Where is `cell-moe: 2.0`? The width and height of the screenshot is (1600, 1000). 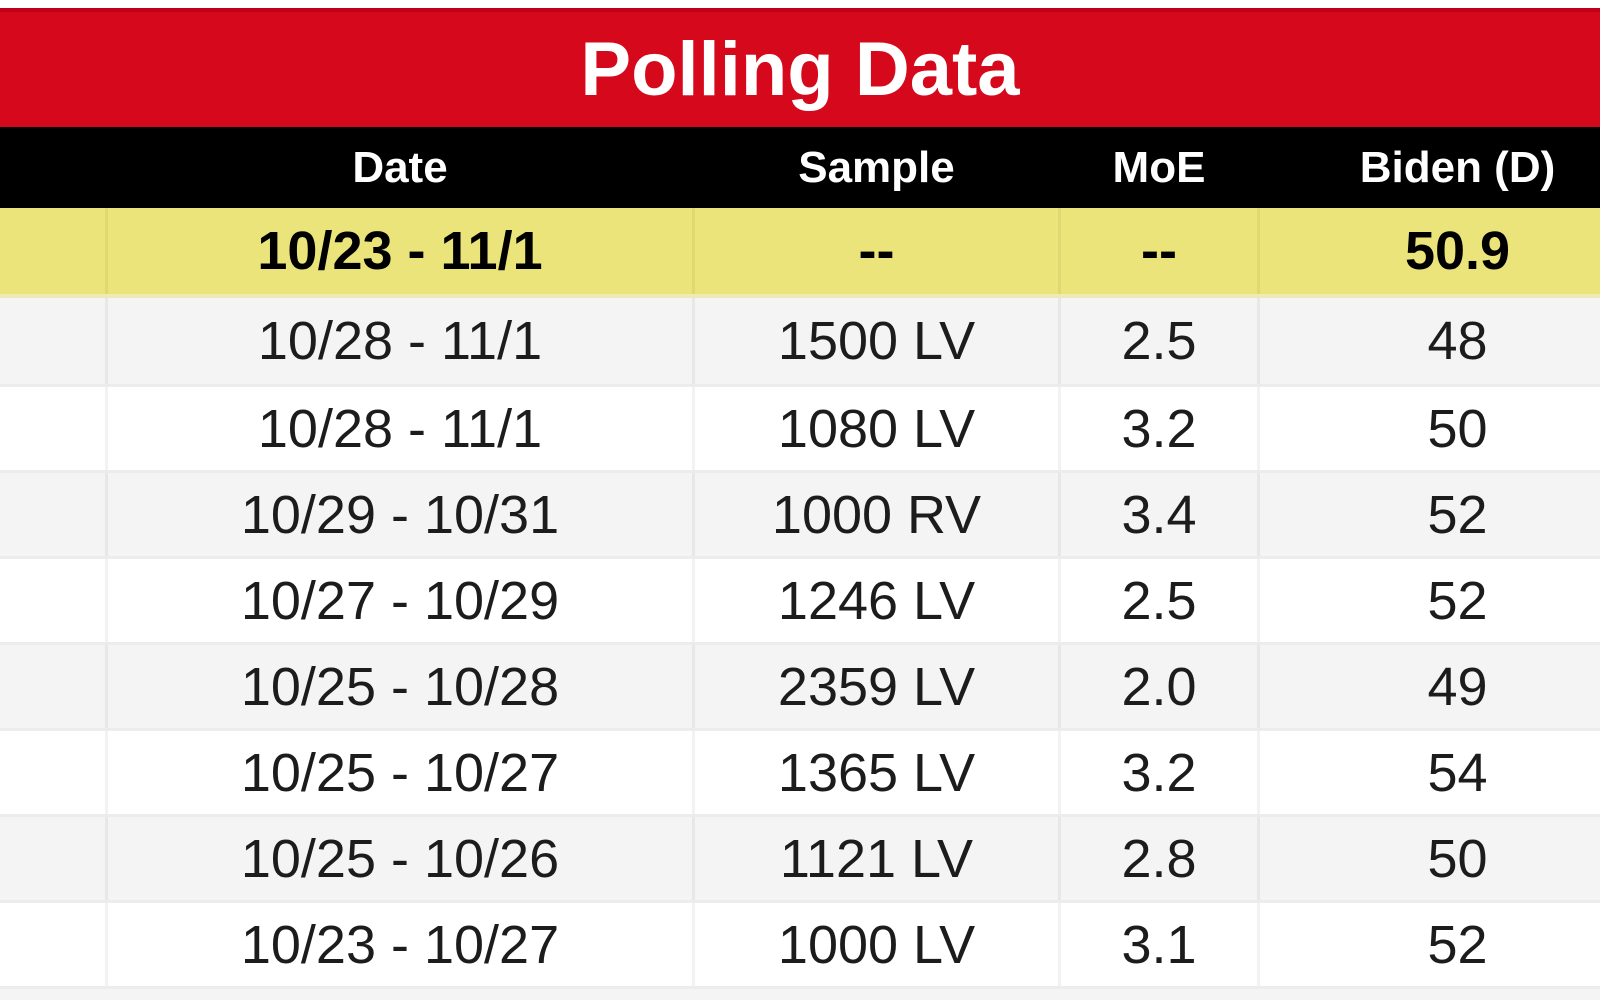
cell-moe: 2.0 is located at coordinates (1157, 686).